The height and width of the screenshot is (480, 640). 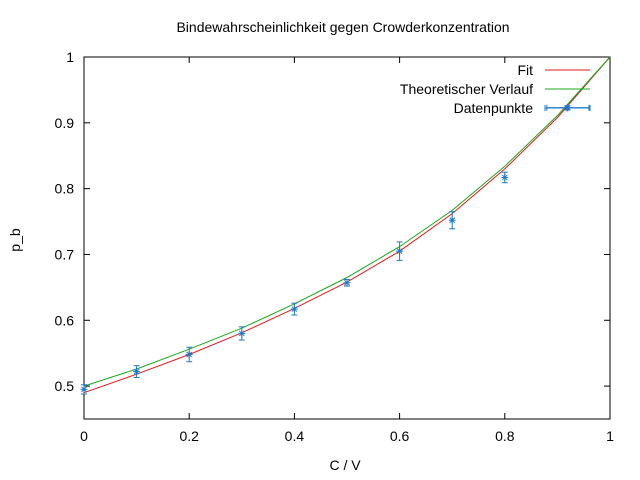 What do you see at coordinates (525, 70) in the screenshot?
I see `legend-label: Fit` at bounding box center [525, 70].